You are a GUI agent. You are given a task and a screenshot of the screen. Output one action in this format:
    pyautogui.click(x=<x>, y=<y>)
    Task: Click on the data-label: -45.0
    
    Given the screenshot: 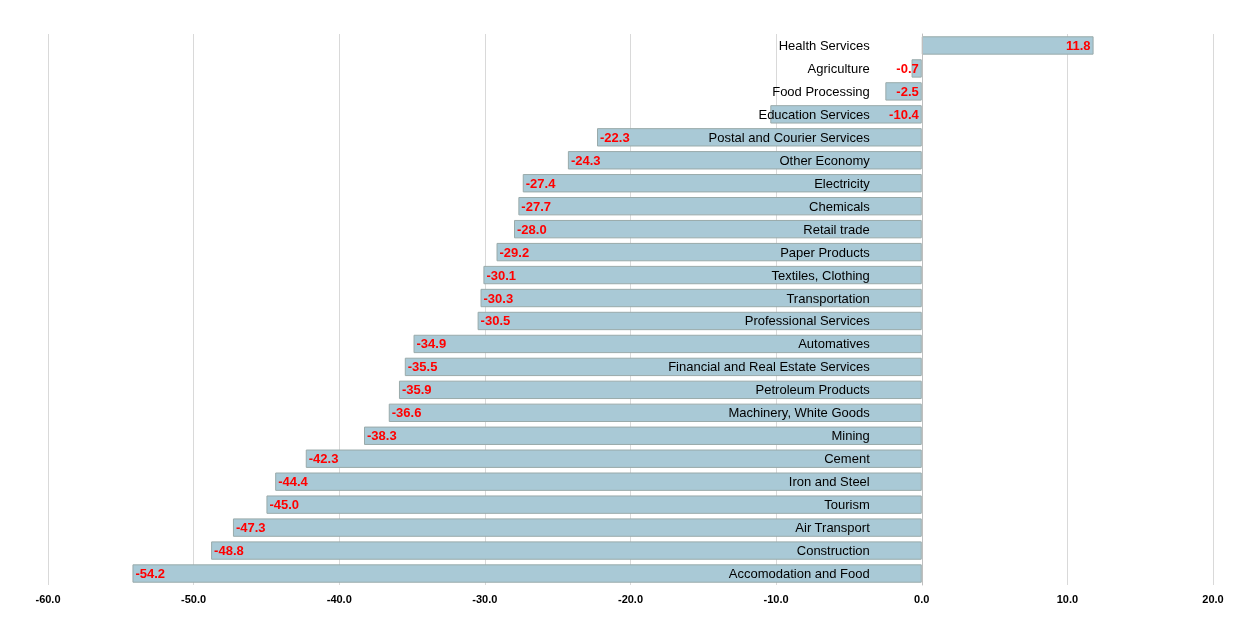 What is the action you would take?
    pyautogui.click(x=284, y=505)
    